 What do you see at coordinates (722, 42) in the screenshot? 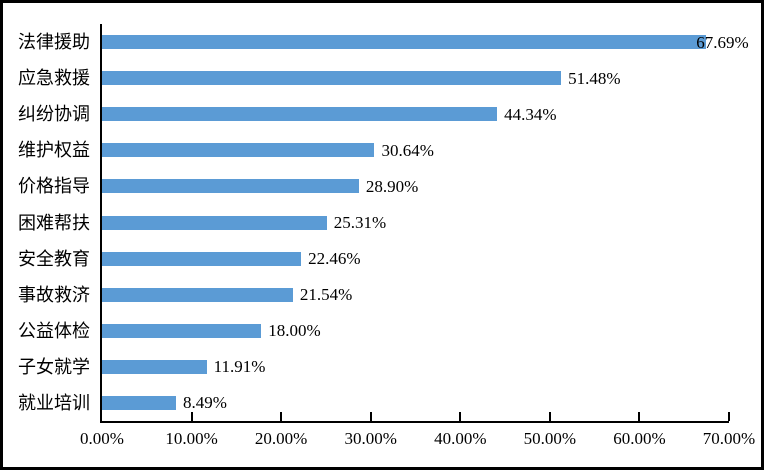
I see `value-label: 67.69%` at bounding box center [722, 42].